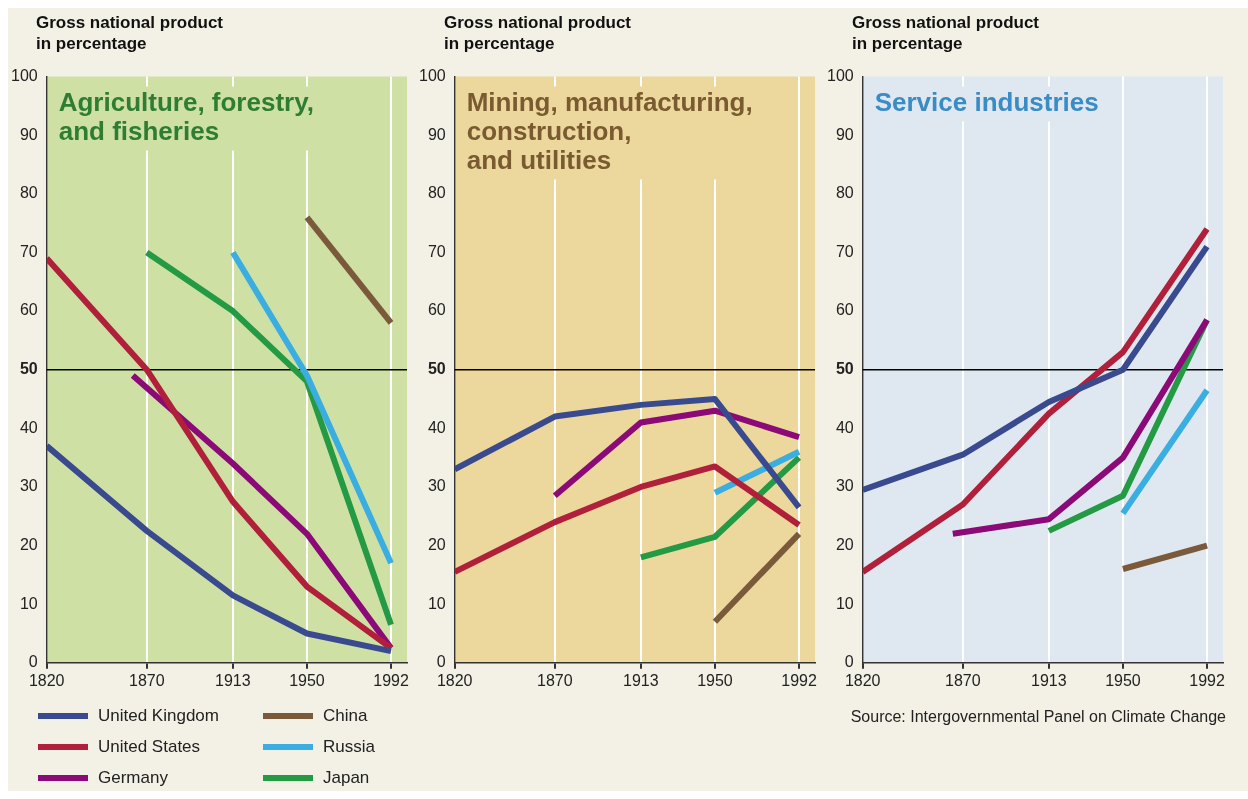  What do you see at coordinates (346, 777) in the screenshot?
I see `legend-label: Japan` at bounding box center [346, 777].